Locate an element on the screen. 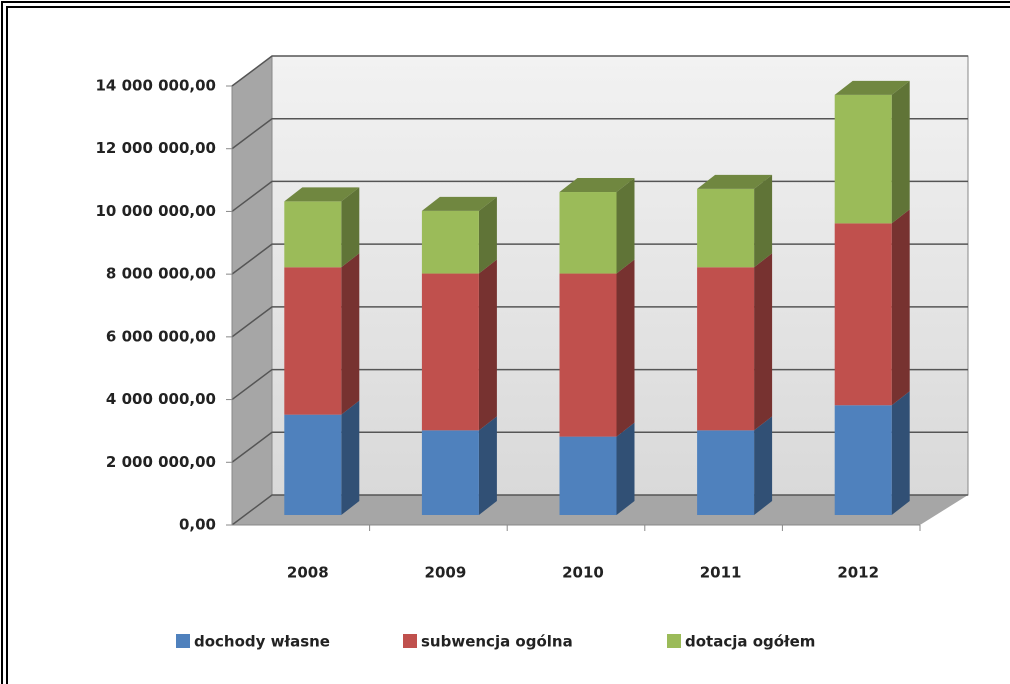 Image resolution: width=1010 pixels, height=684 pixels. y-tick-label: 10 000 000,00 is located at coordinates (155, 211).